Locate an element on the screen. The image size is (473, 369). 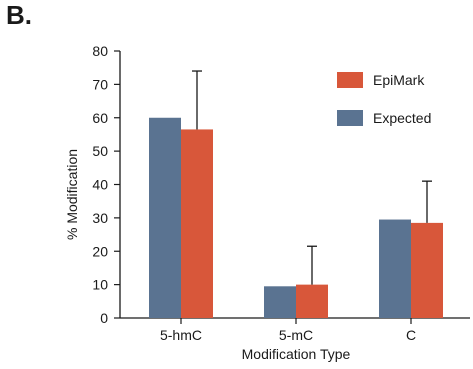
y-tick-label: 50 is located at coordinates (100, 151).